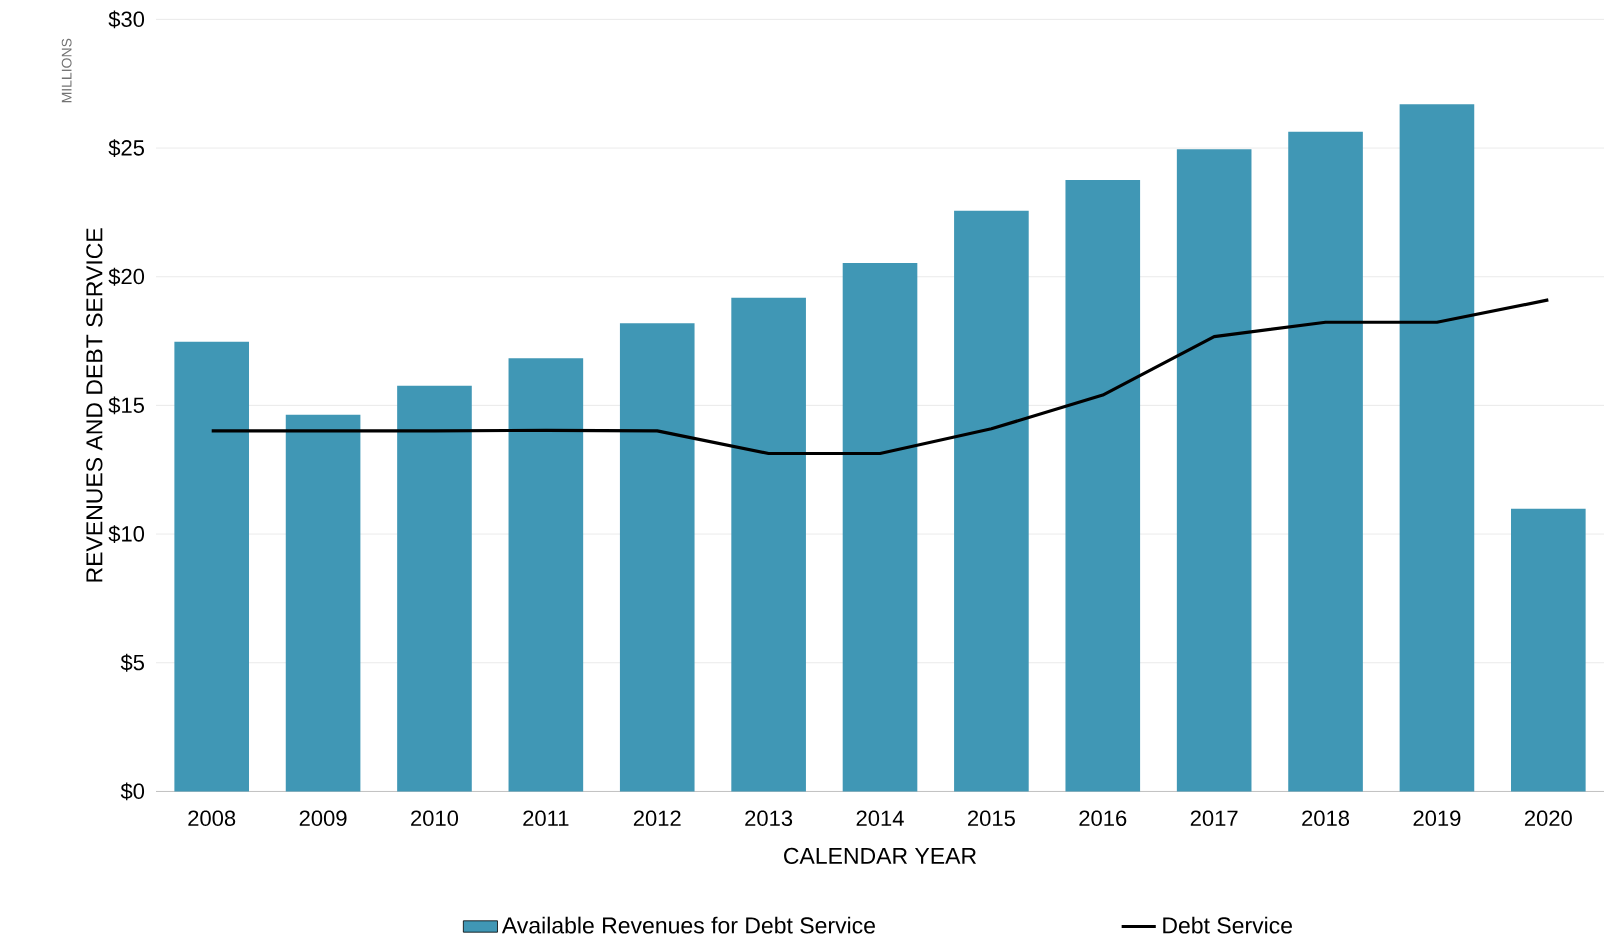 Image resolution: width=1605 pixels, height=945 pixels. Describe the element at coordinates (212, 818) in the screenshot. I see `x-tick-label: 2008` at that location.